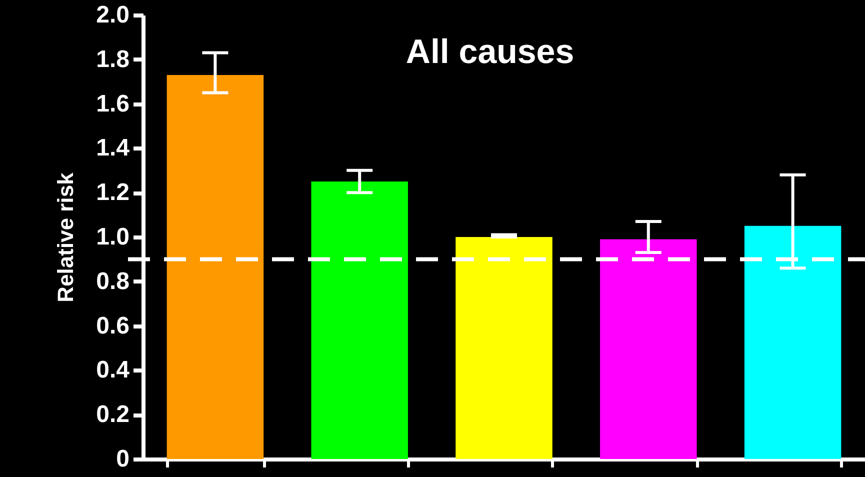 The height and width of the screenshot is (477, 865). What do you see at coordinates (113, 15) in the screenshot?
I see `y-tick-label: 2.0` at bounding box center [113, 15].